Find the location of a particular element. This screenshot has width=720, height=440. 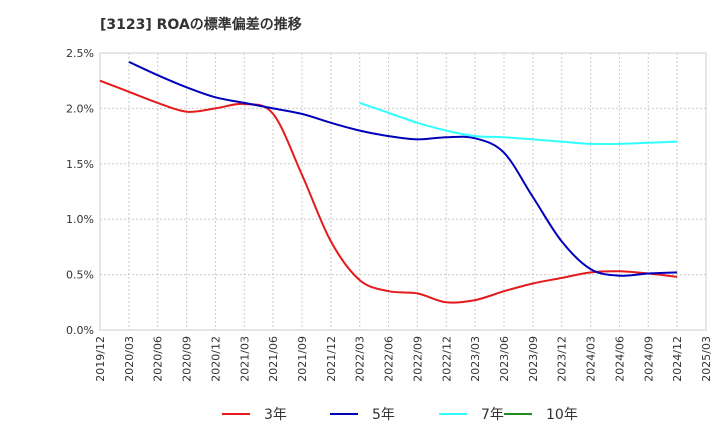

x-tick-label: 2023/03 is located at coordinates (475, 359).